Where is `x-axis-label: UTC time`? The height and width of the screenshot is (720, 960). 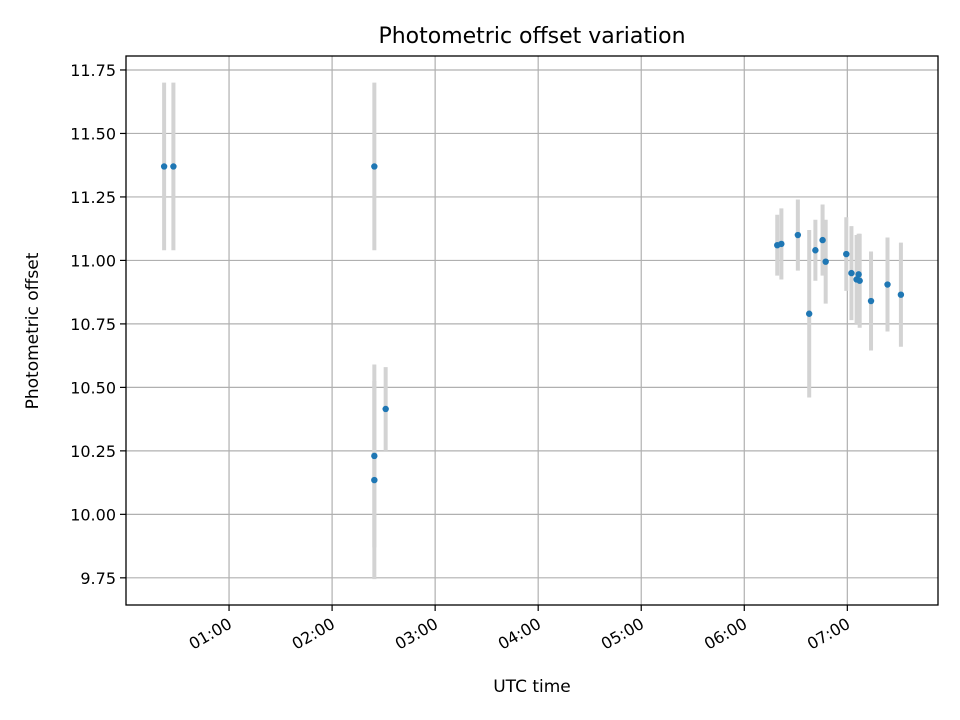 x-axis-label: UTC time is located at coordinates (532, 687).